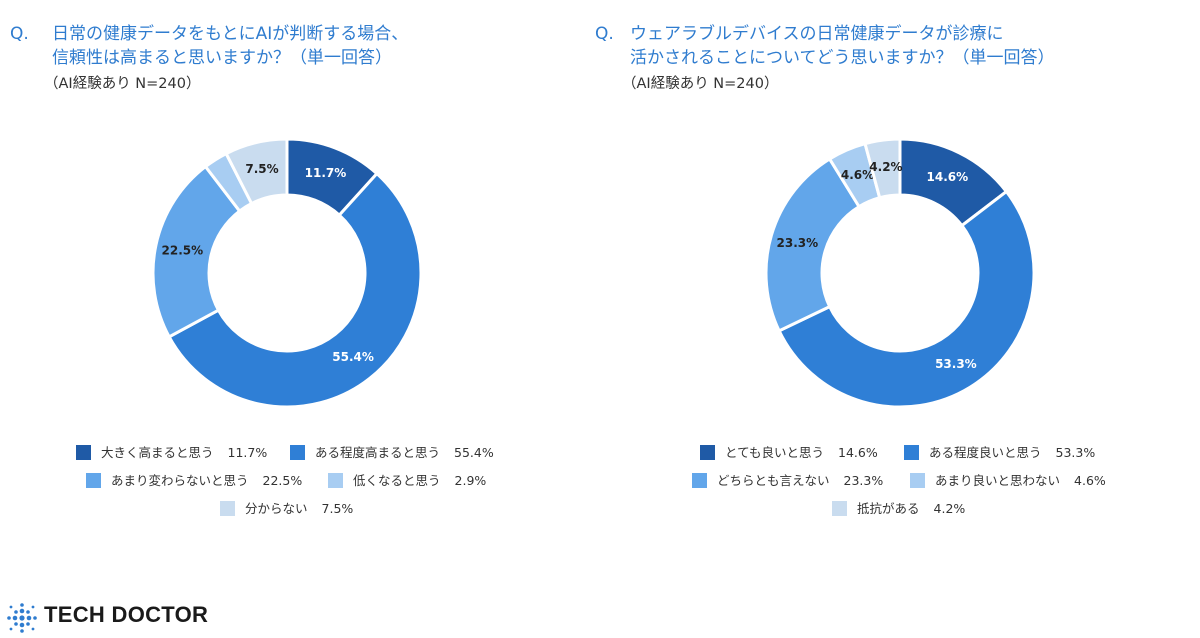 This screenshot has width=1200, height=638. What do you see at coordinates (222, 58) in the screenshot?
I see `question-line-2: 信頼性は高まると思いますか？（単一回答）` at bounding box center [222, 58].